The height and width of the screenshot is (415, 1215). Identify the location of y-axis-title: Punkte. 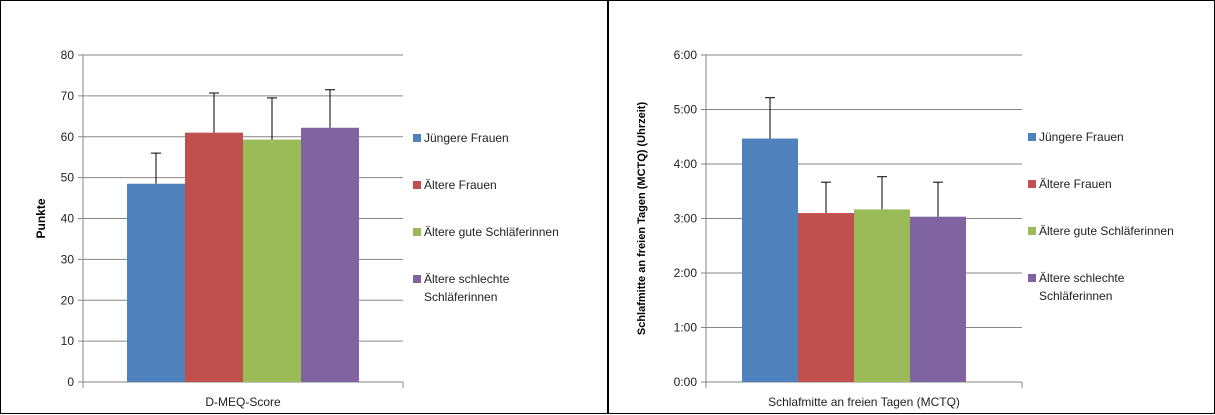
(41, 218).